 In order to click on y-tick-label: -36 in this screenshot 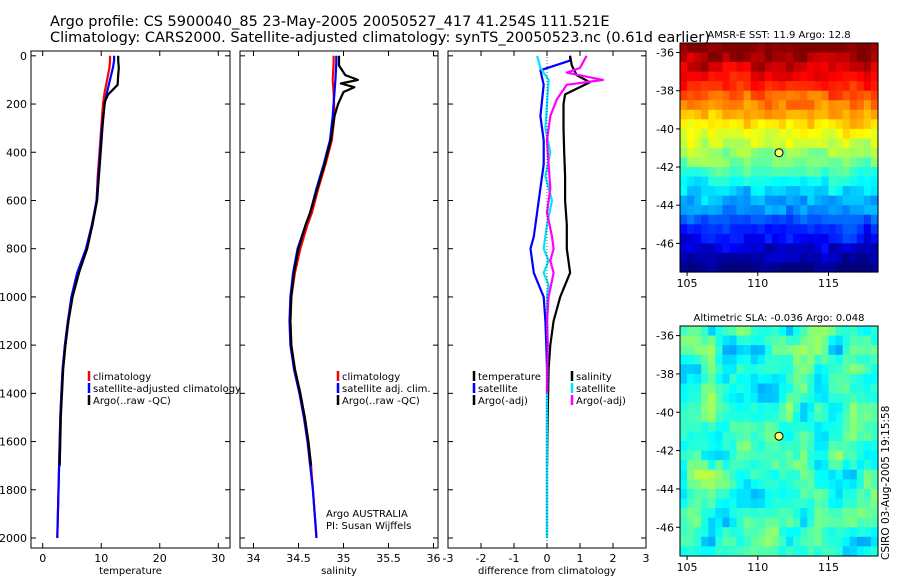, I will do `click(665, 53)`.